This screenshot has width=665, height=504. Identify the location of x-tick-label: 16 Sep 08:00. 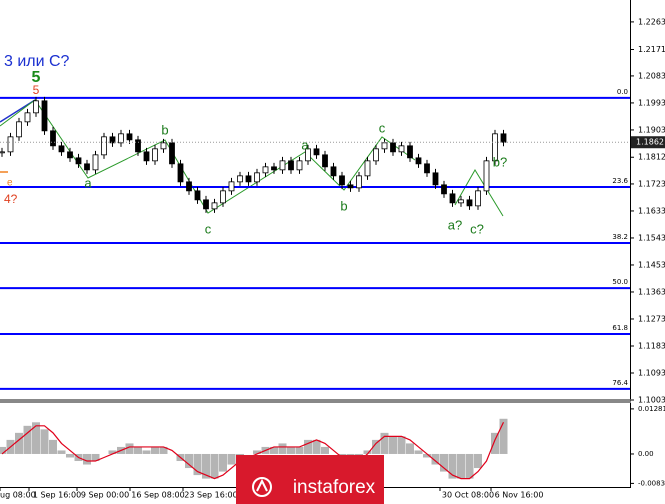
(157, 495).